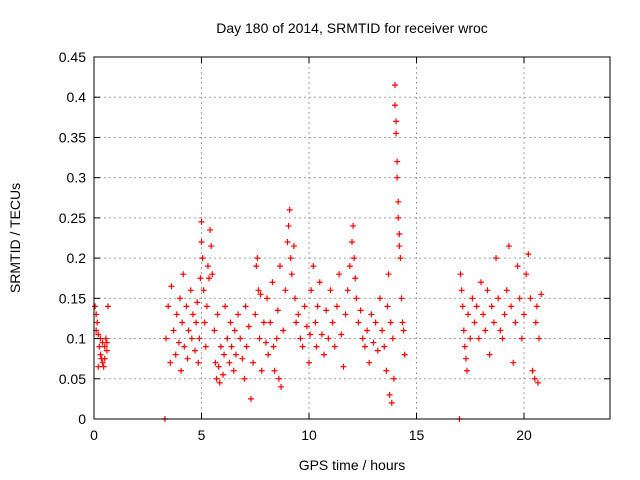 The width and height of the screenshot is (640, 480). What do you see at coordinates (77, 178) in the screenshot?
I see `y-tick-label: 0.3` at bounding box center [77, 178].